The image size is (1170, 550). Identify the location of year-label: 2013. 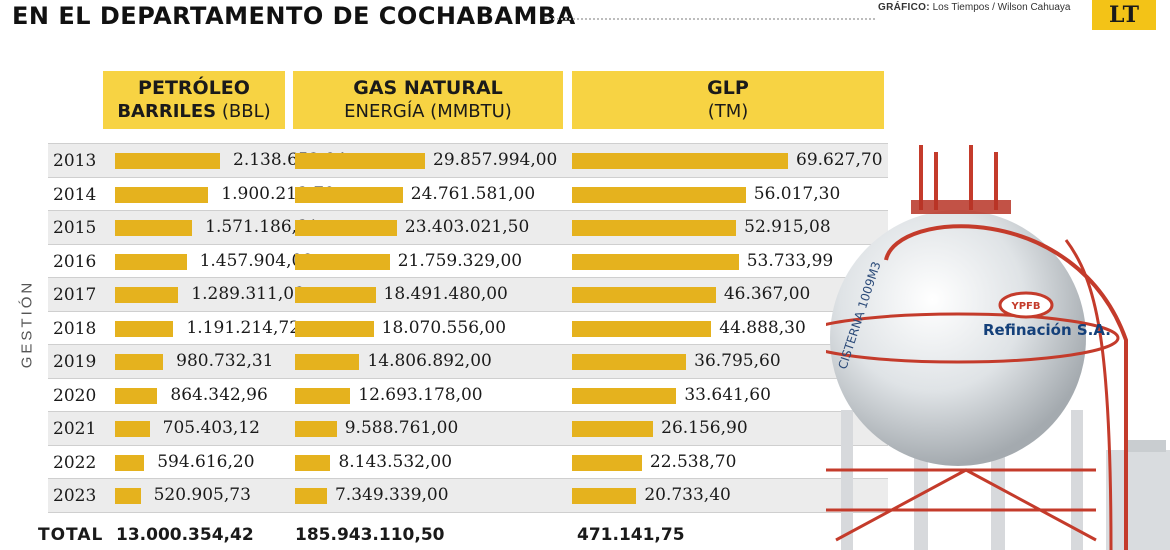
(75, 161).